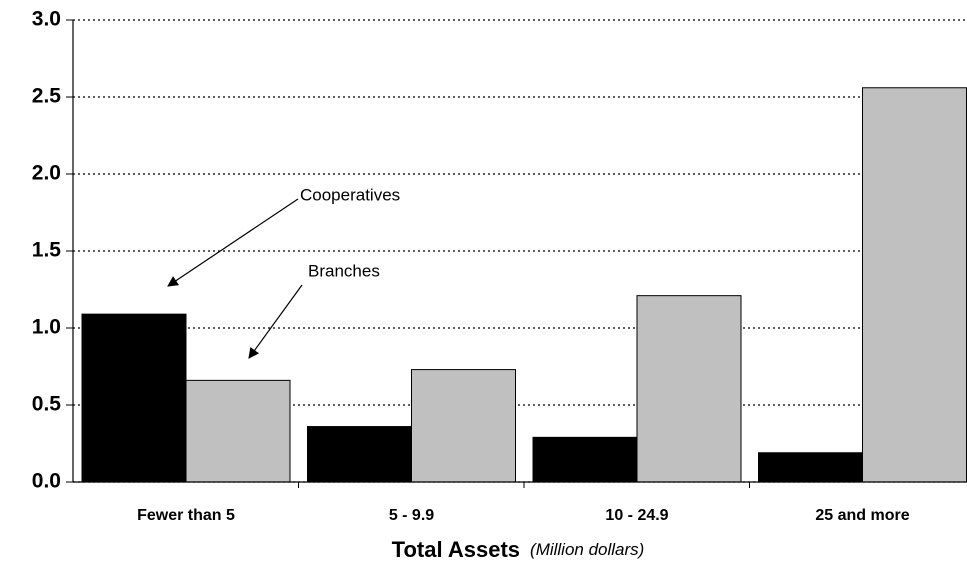 Image resolution: width=967 pixels, height=567 pixels. What do you see at coordinates (350, 194) in the screenshot?
I see `series-label: Cooperatives` at bounding box center [350, 194].